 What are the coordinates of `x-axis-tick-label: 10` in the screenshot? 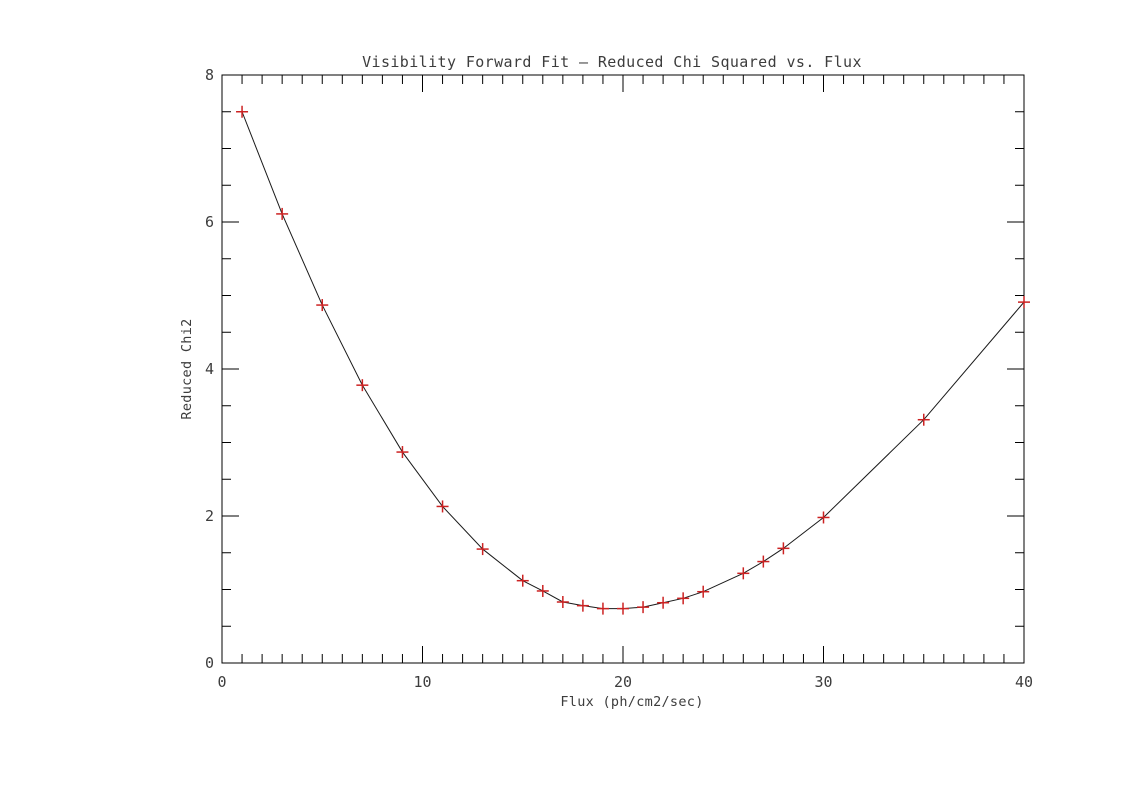 It's located at (422, 682).